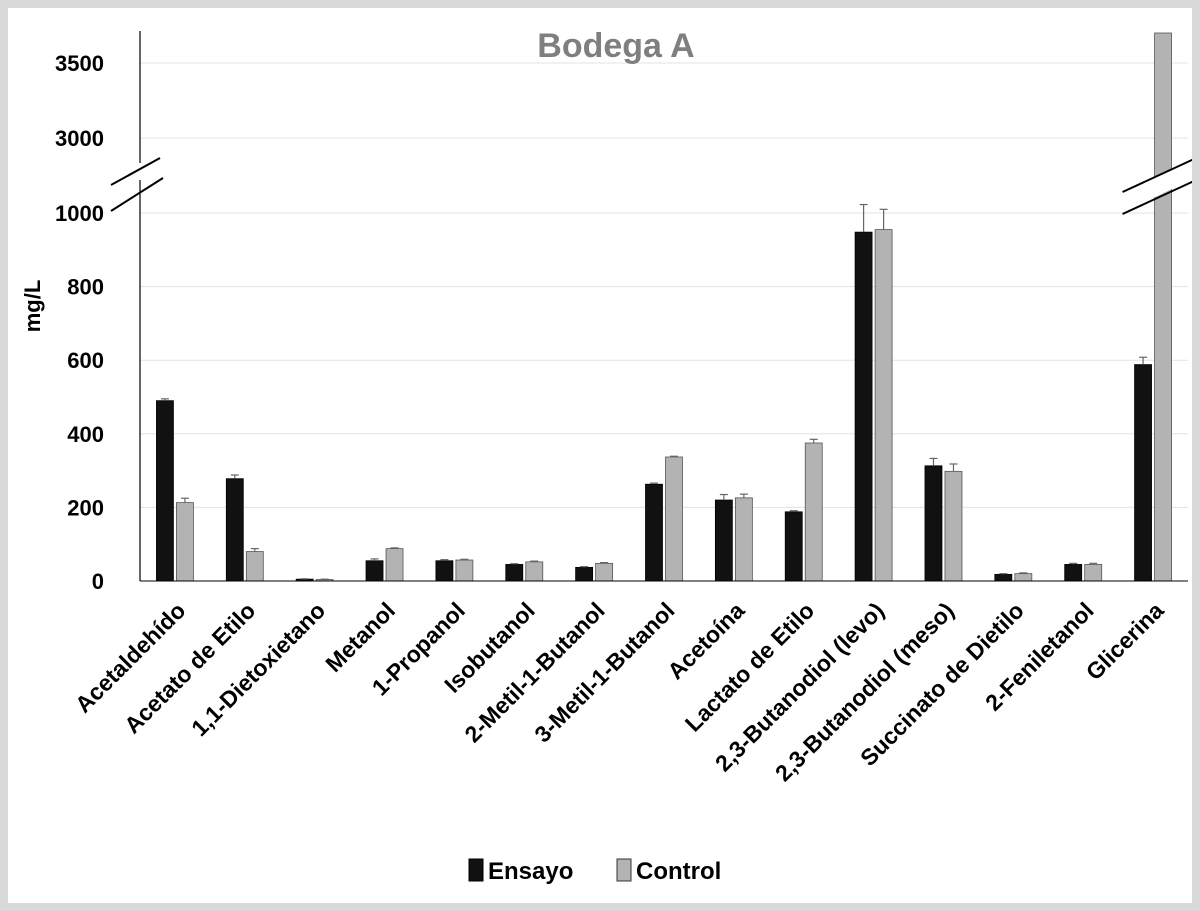 The height and width of the screenshot is (911, 1200). I want to click on legend-label-ensayo: Ensayo, so click(530, 871).